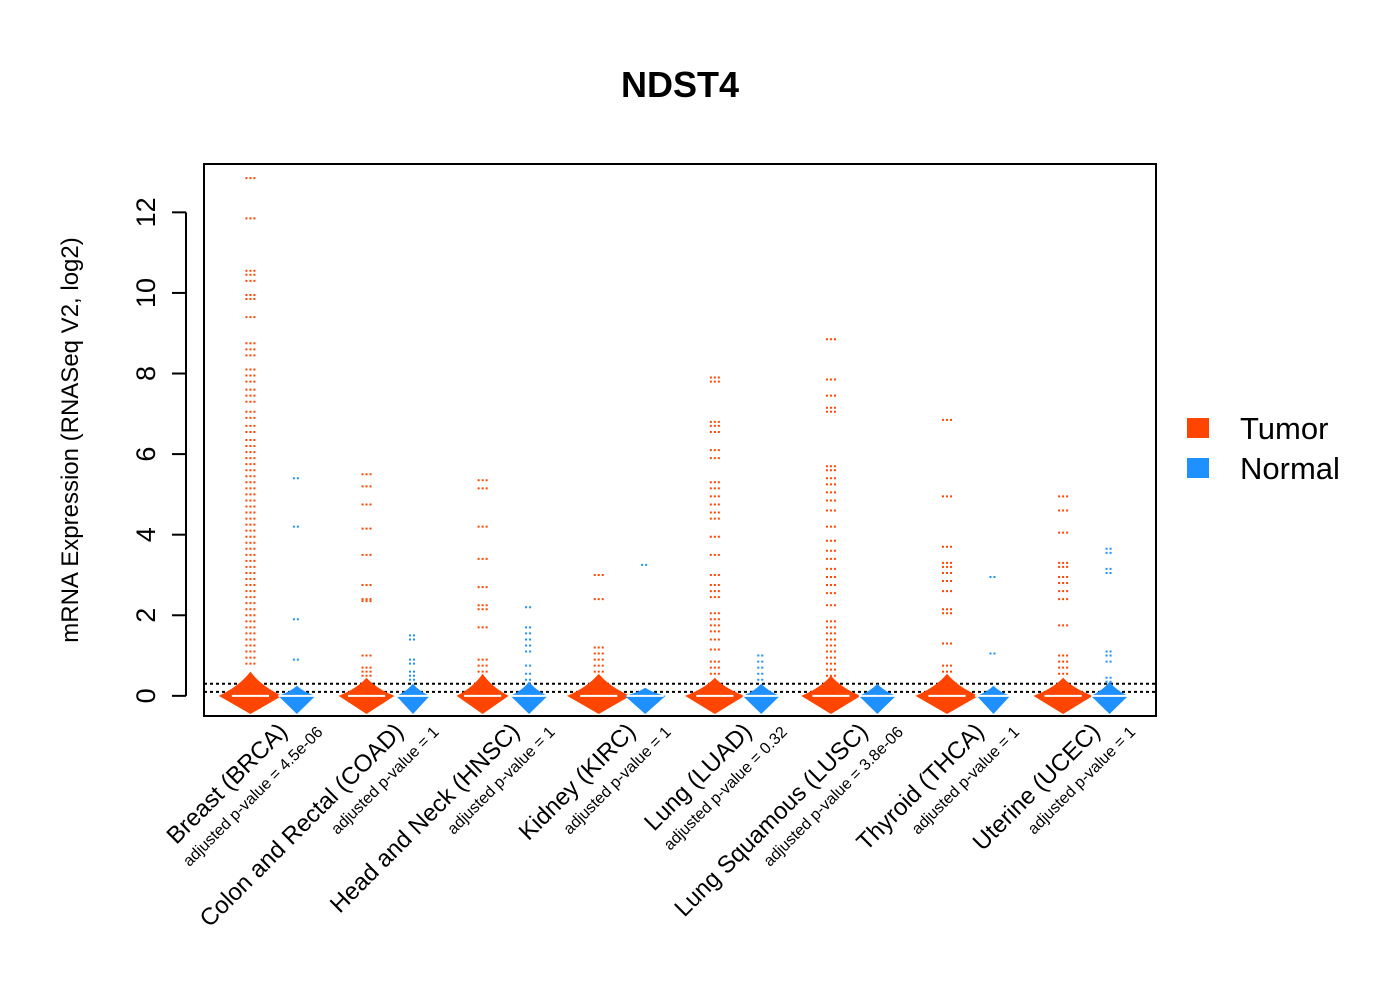 This screenshot has width=1400, height=1000. Describe the element at coordinates (599, 693) in the screenshot. I see `tumor-bean-kidney-kirc` at that location.